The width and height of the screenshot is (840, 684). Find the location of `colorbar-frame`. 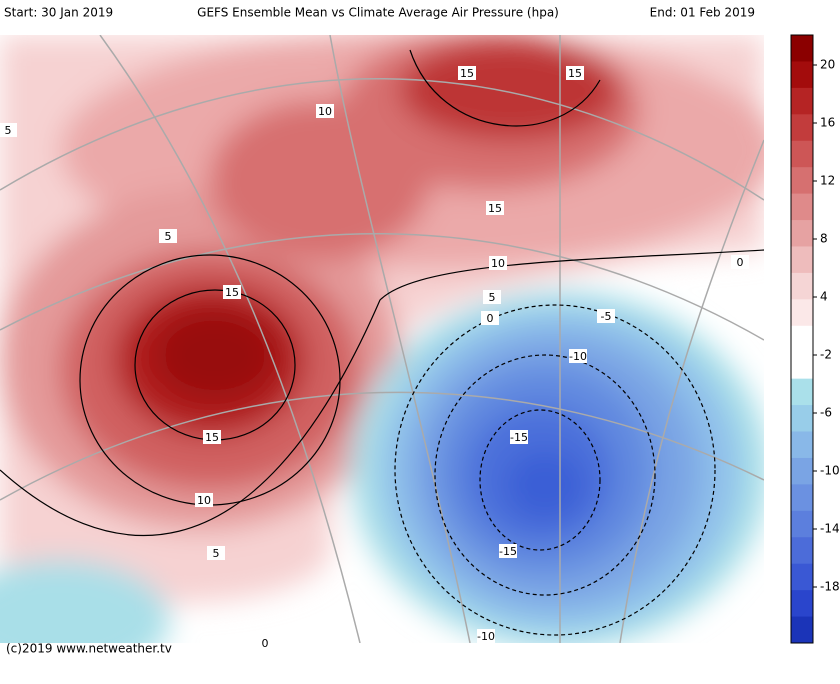

colorbar-frame is located at coordinates (802, 339).